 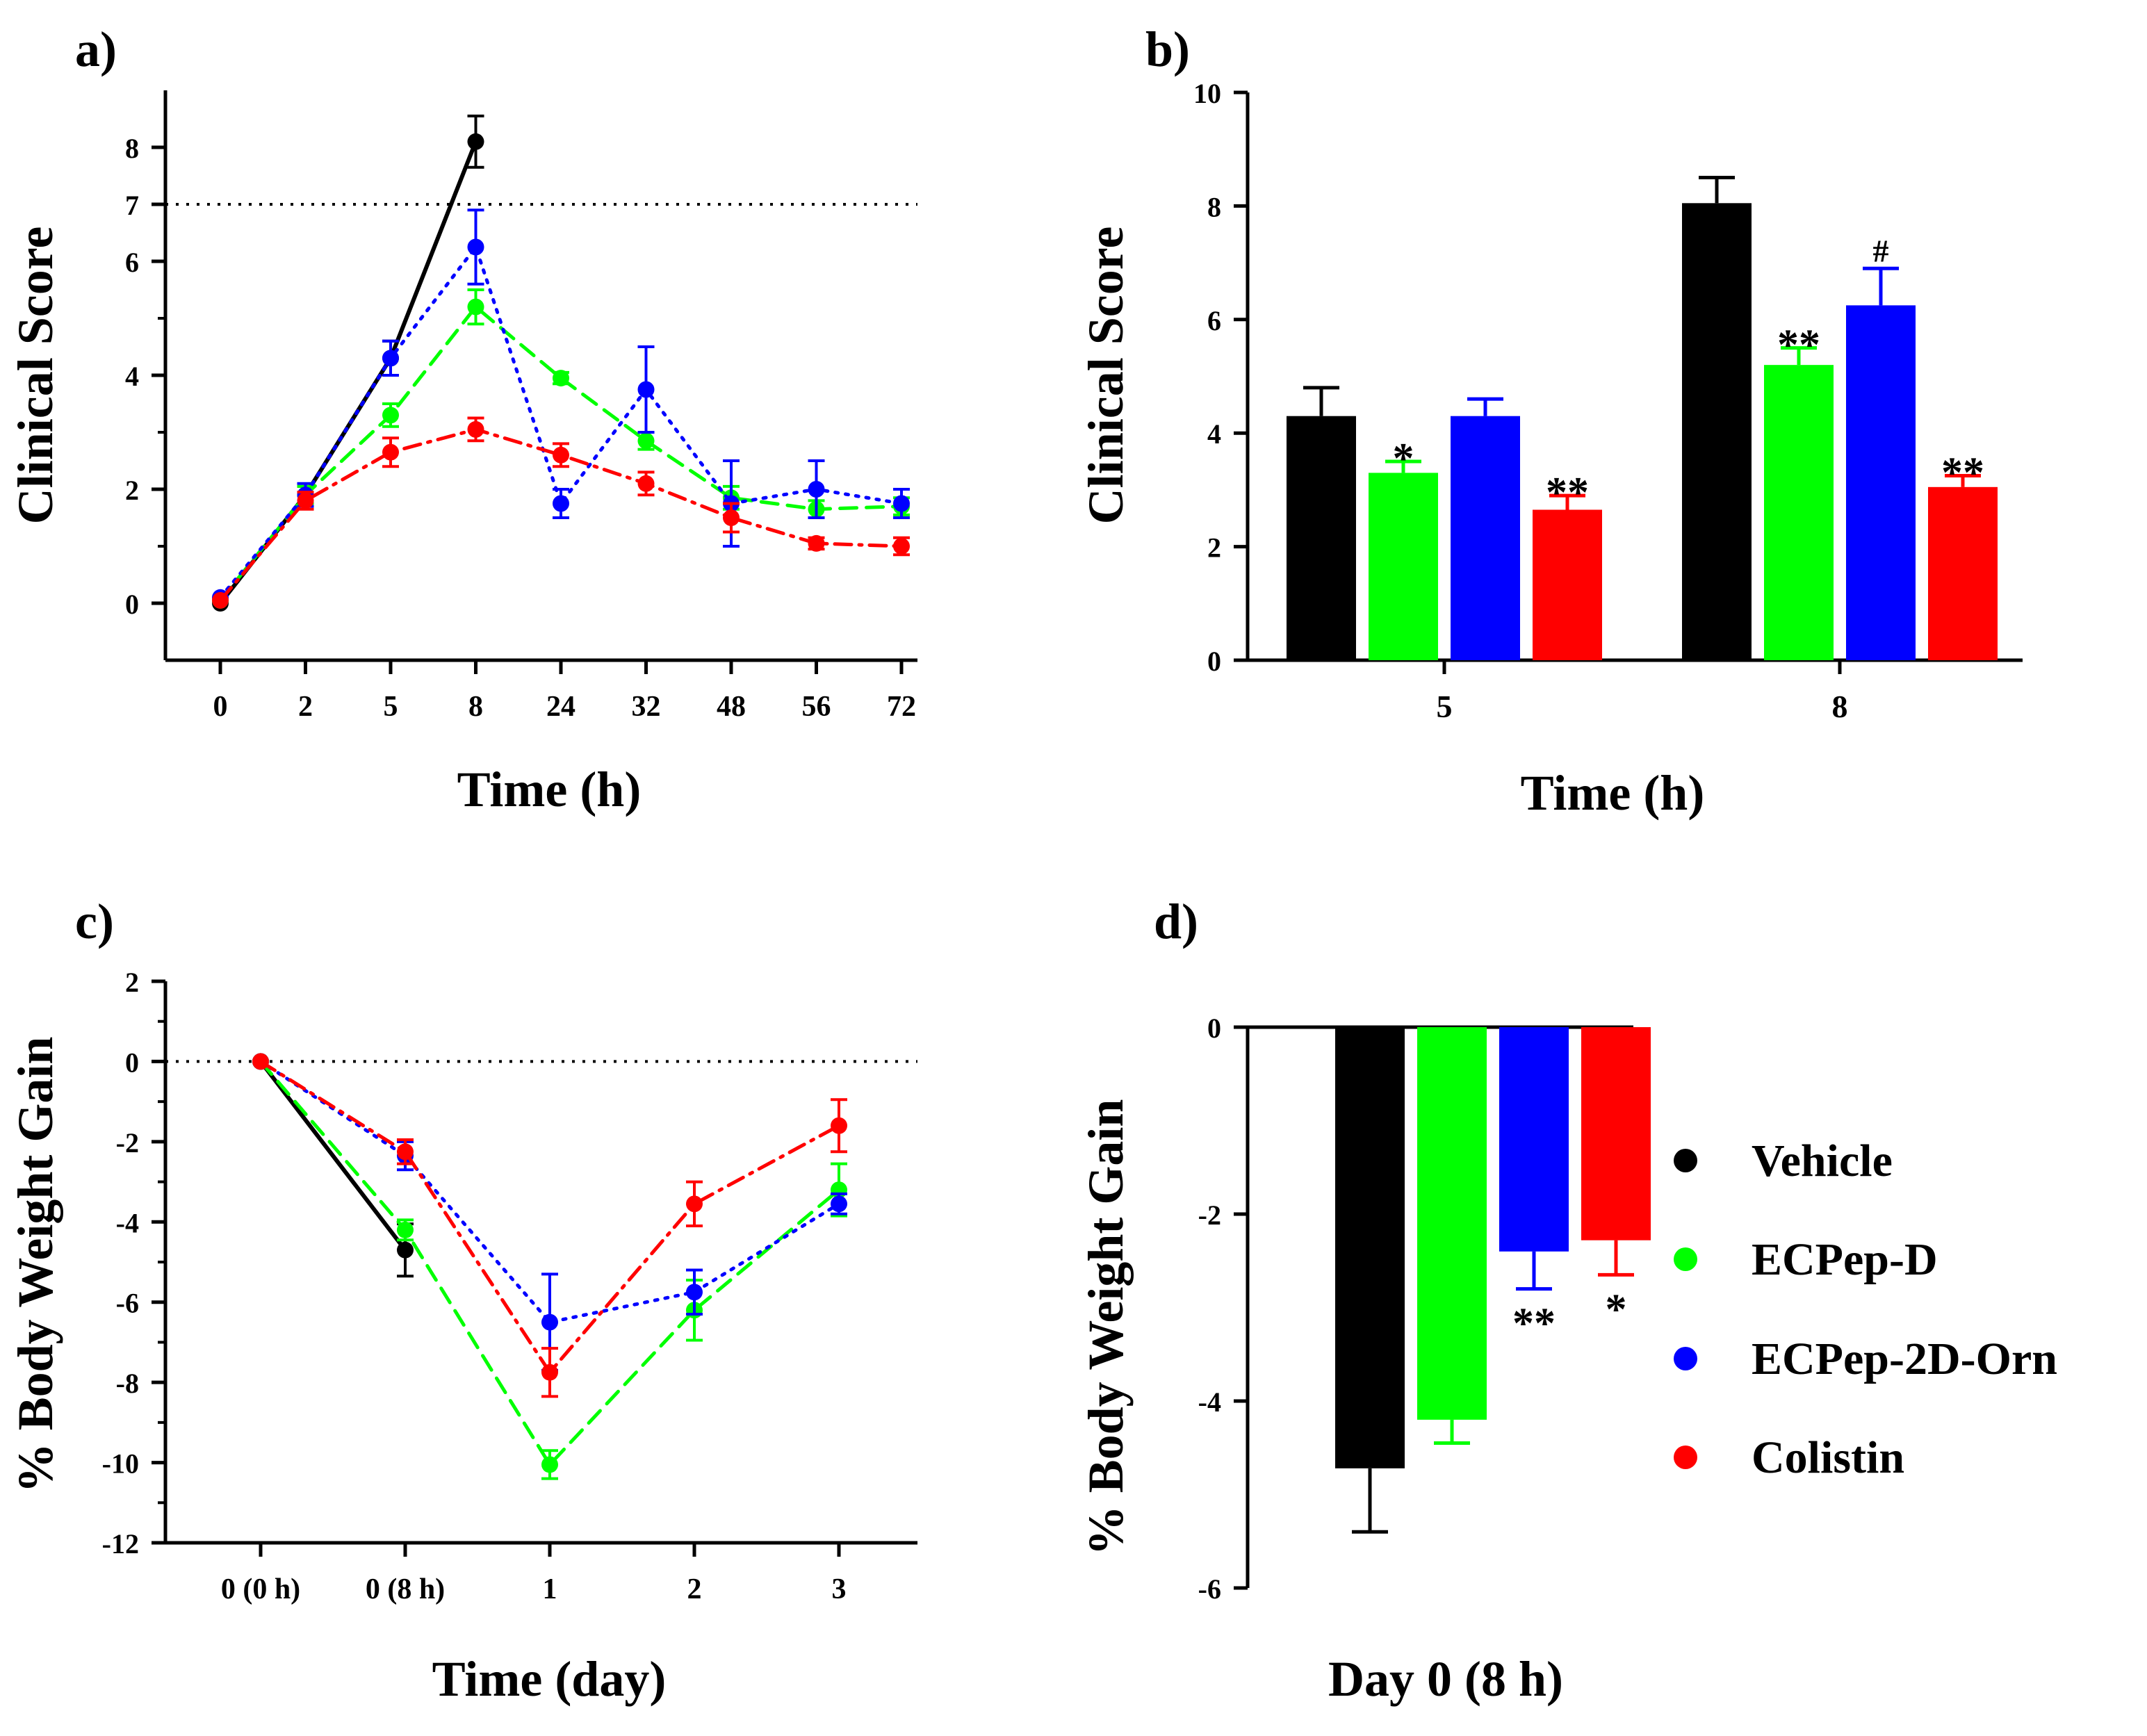 I want to click on y-tick-label: 6, so click(x=132, y=262).